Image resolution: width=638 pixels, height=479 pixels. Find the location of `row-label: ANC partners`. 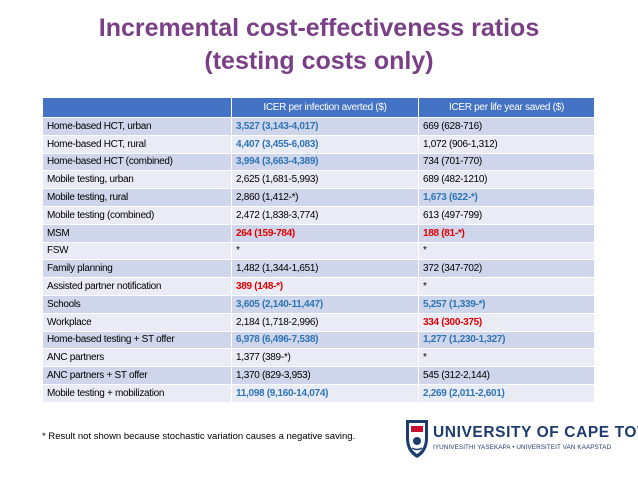

row-label: ANC partners is located at coordinates (137, 358).